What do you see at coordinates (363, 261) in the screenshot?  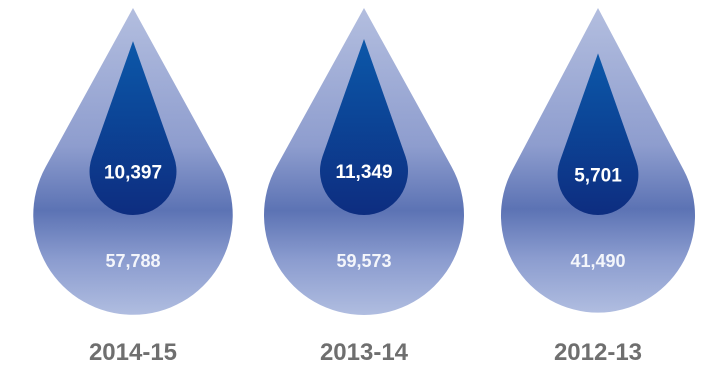 I see `outer-value-label: 59,573` at bounding box center [363, 261].